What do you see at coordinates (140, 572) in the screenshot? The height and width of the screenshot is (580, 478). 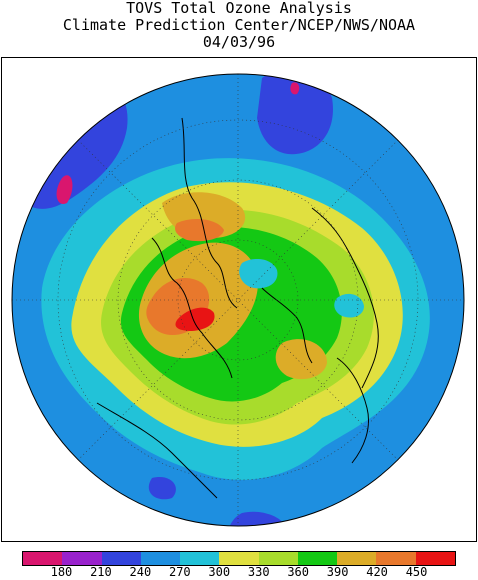 I see `legend-tick-label: 240` at bounding box center [140, 572].